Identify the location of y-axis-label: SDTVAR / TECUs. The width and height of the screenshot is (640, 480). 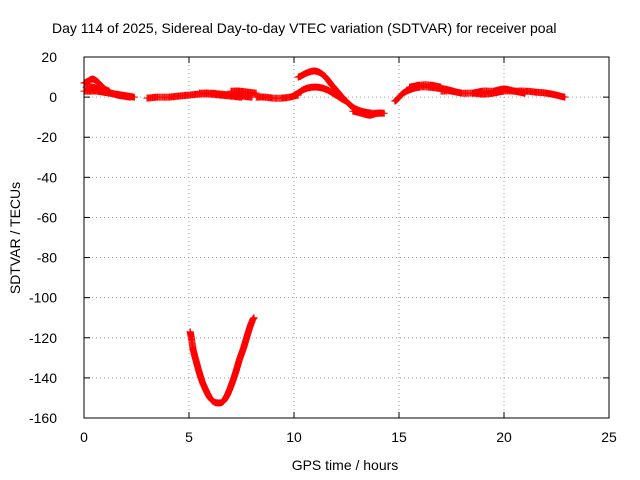
(15, 238).